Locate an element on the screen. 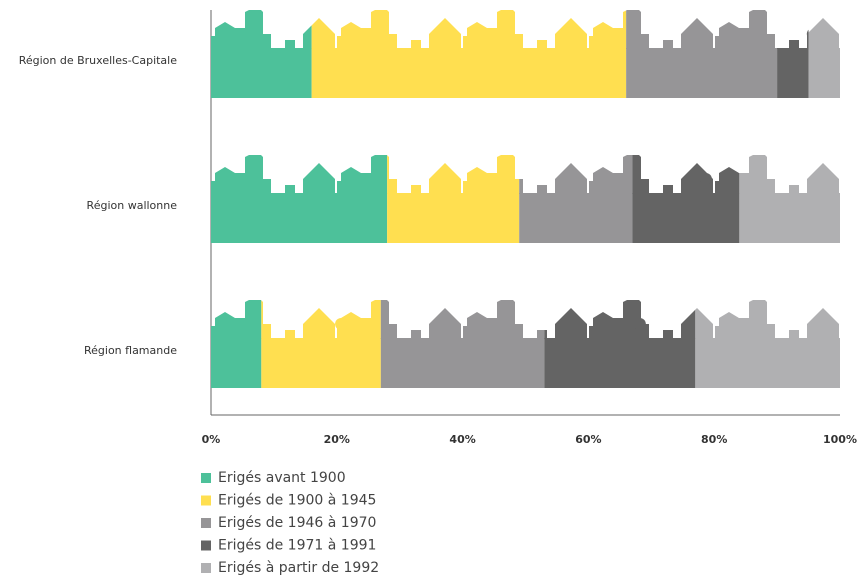 This screenshot has width=858, height=581. x-tick-label: 60% is located at coordinates (588, 439).